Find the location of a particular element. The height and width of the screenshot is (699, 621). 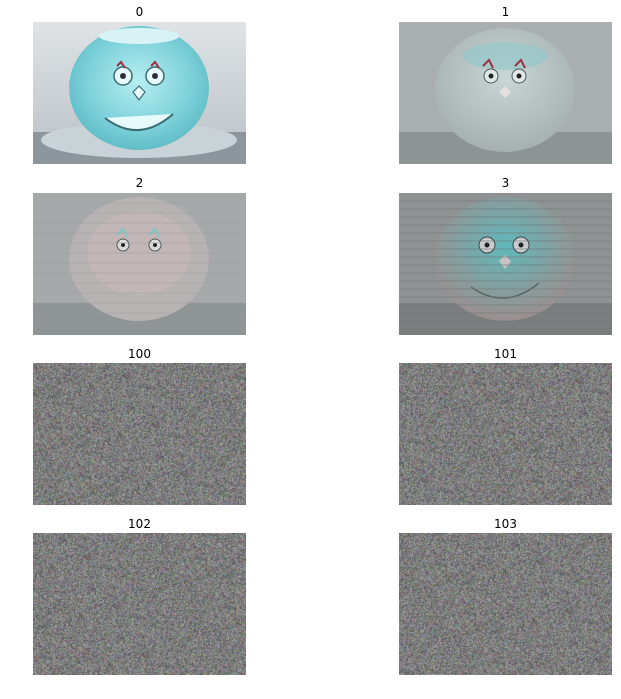

panel-title-102: 102 is located at coordinates (139, 524).